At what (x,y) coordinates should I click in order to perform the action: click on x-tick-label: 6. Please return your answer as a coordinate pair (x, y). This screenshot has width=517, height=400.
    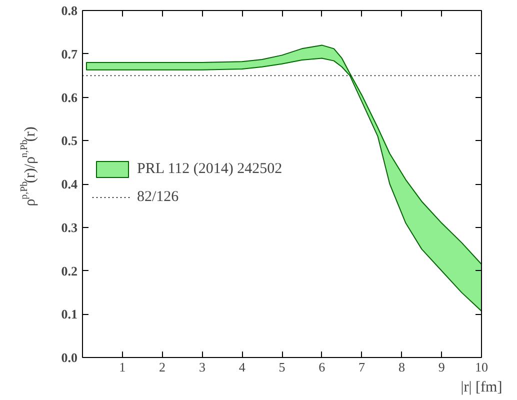
    Looking at the image, I should click on (322, 367).